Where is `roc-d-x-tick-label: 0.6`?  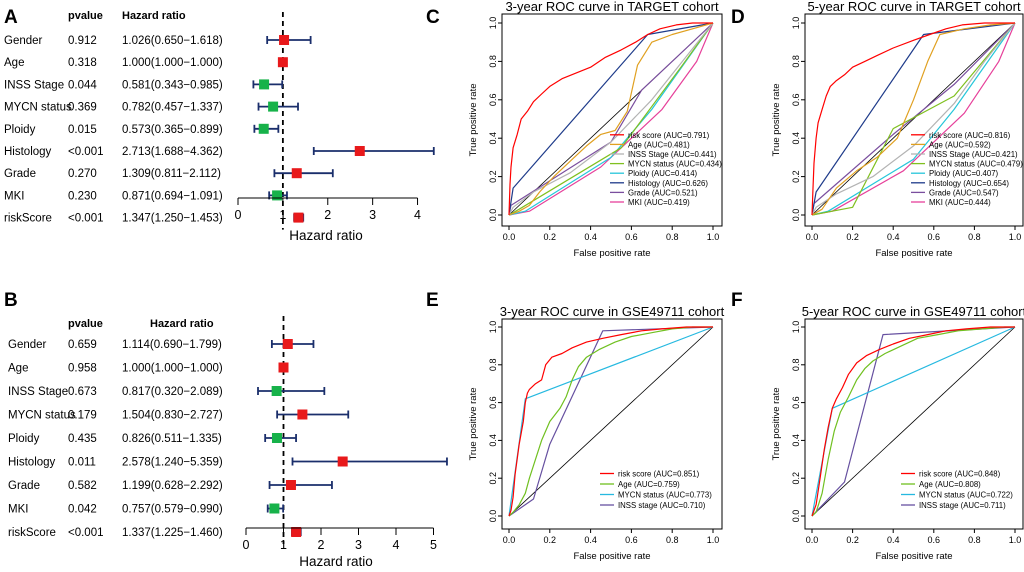
roc-d-x-tick-label: 0.6 is located at coordinates (934, 237).